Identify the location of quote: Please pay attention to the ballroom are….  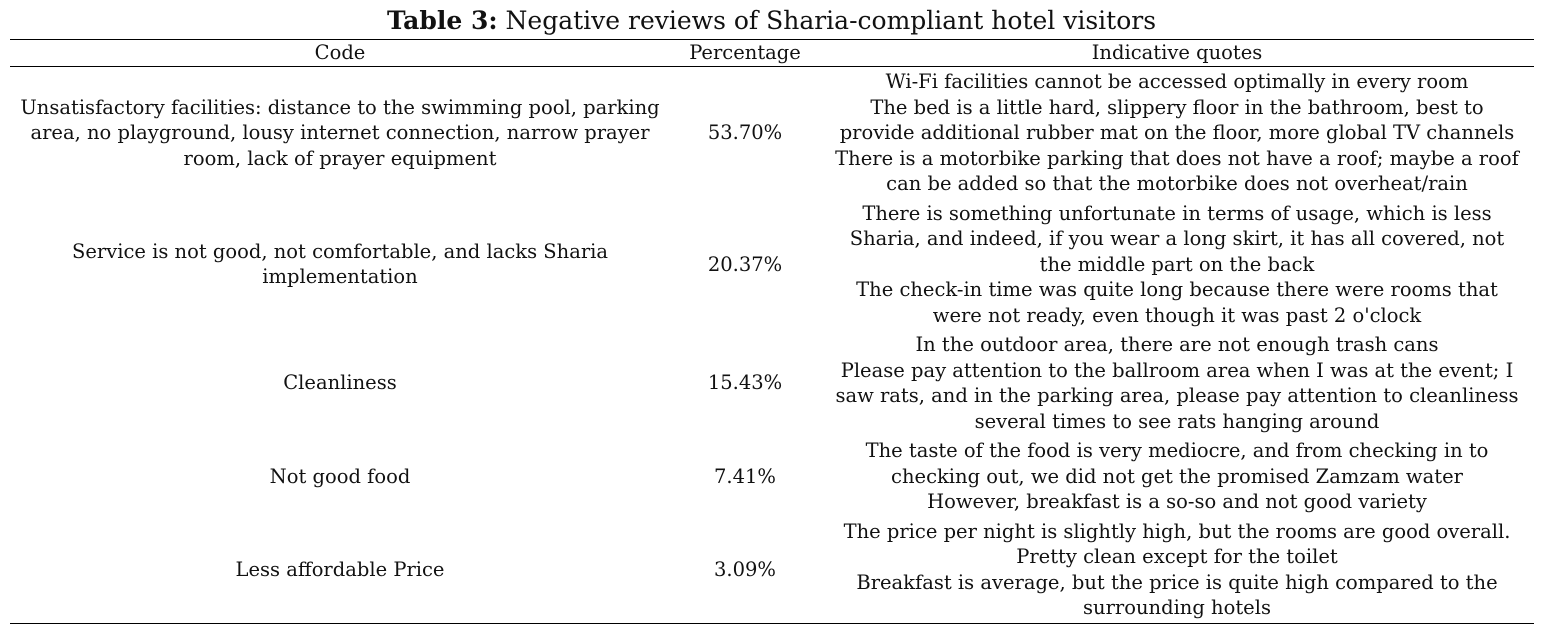
(1177, 395).